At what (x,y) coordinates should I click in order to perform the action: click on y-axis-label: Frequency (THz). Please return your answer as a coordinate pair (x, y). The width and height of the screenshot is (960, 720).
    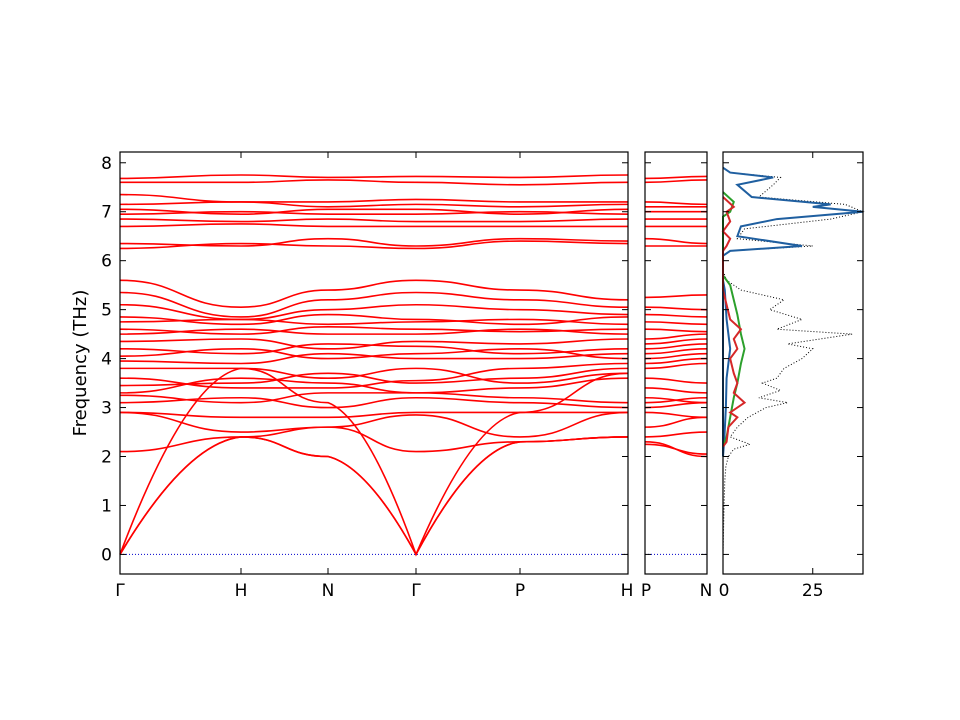
    Looking at the image, I should click on (80, 363).